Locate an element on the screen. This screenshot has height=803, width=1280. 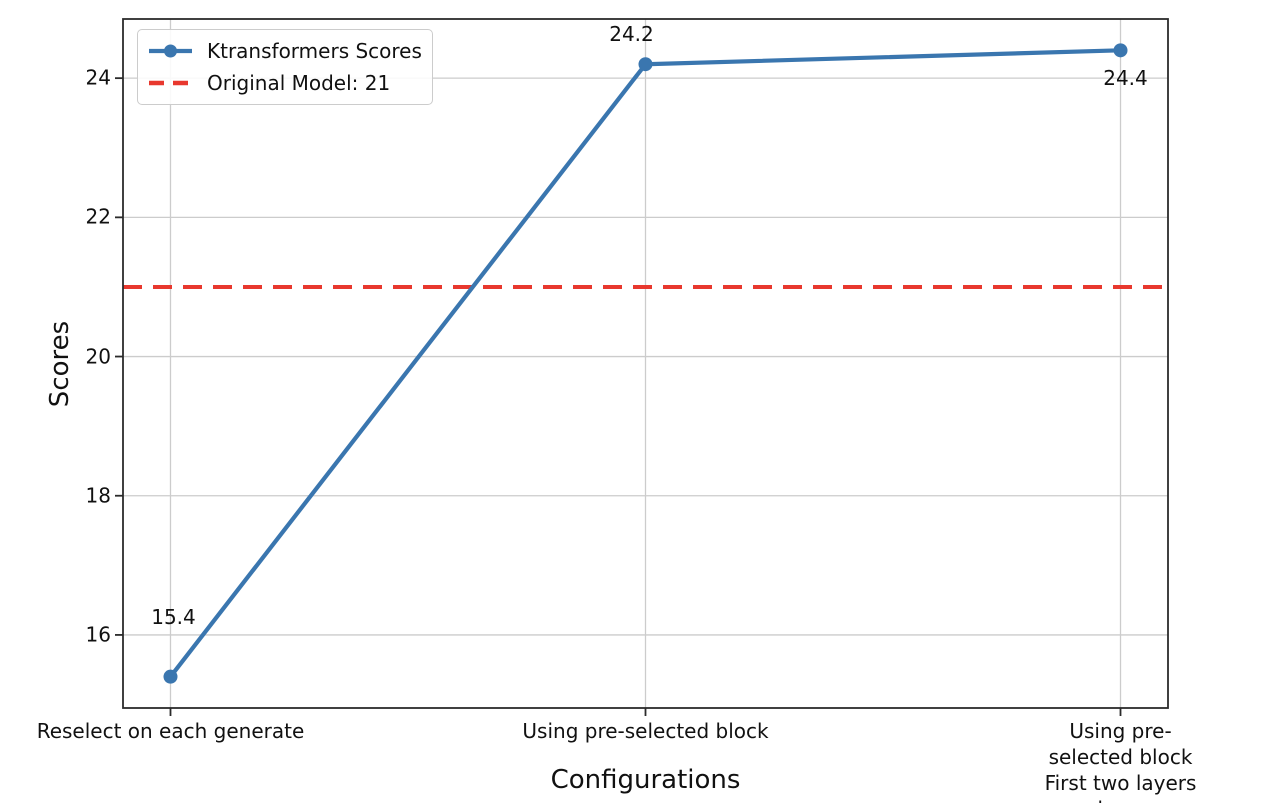
x-tick-label: Using pre-selected block is located at coordinates (645, 731).